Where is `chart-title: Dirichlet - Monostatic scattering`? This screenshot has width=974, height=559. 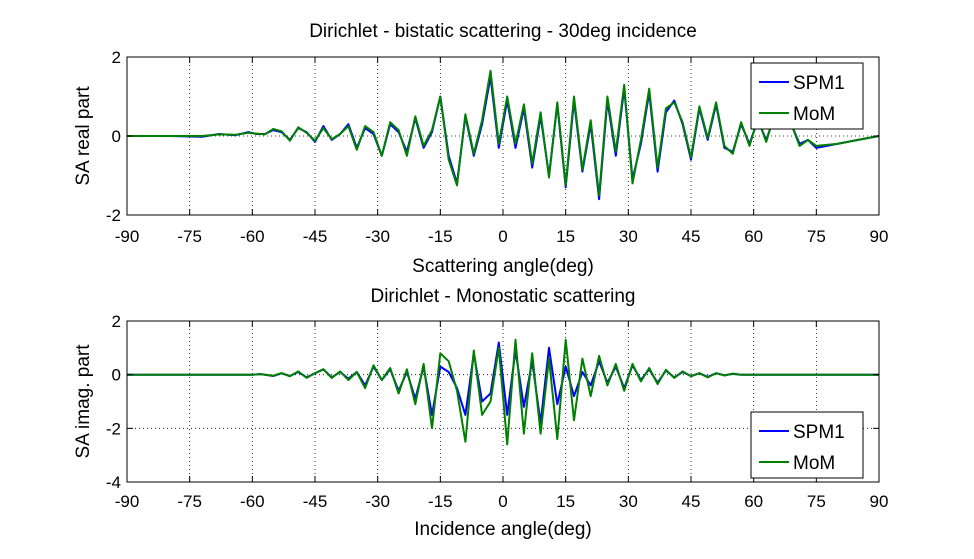 chart-title: Dirichlet - Monostatic scattering is located at coordinates (502, 296).